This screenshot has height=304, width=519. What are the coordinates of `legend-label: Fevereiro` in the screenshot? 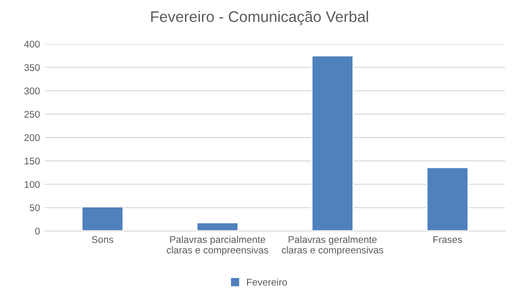 It's located at (267, 282).